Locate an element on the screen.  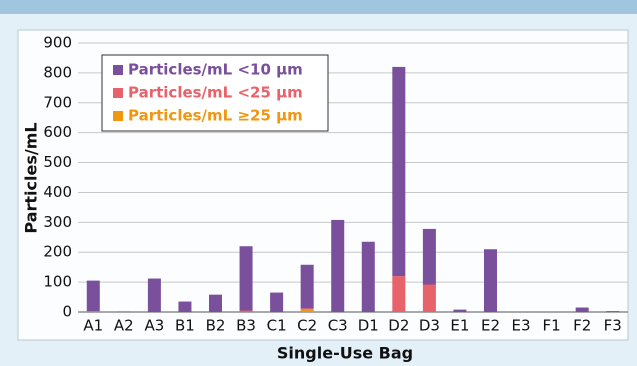
header-strip is located at coordinates (318, 7).